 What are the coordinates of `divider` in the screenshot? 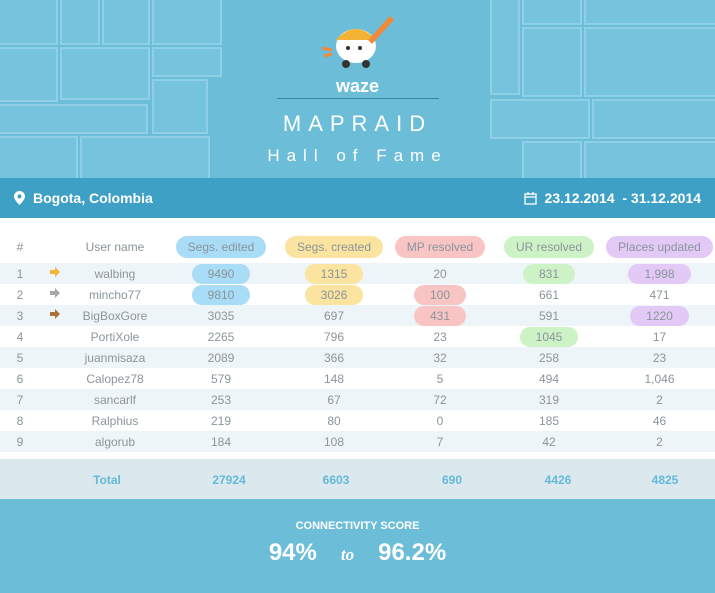 It's located at (358, 98).